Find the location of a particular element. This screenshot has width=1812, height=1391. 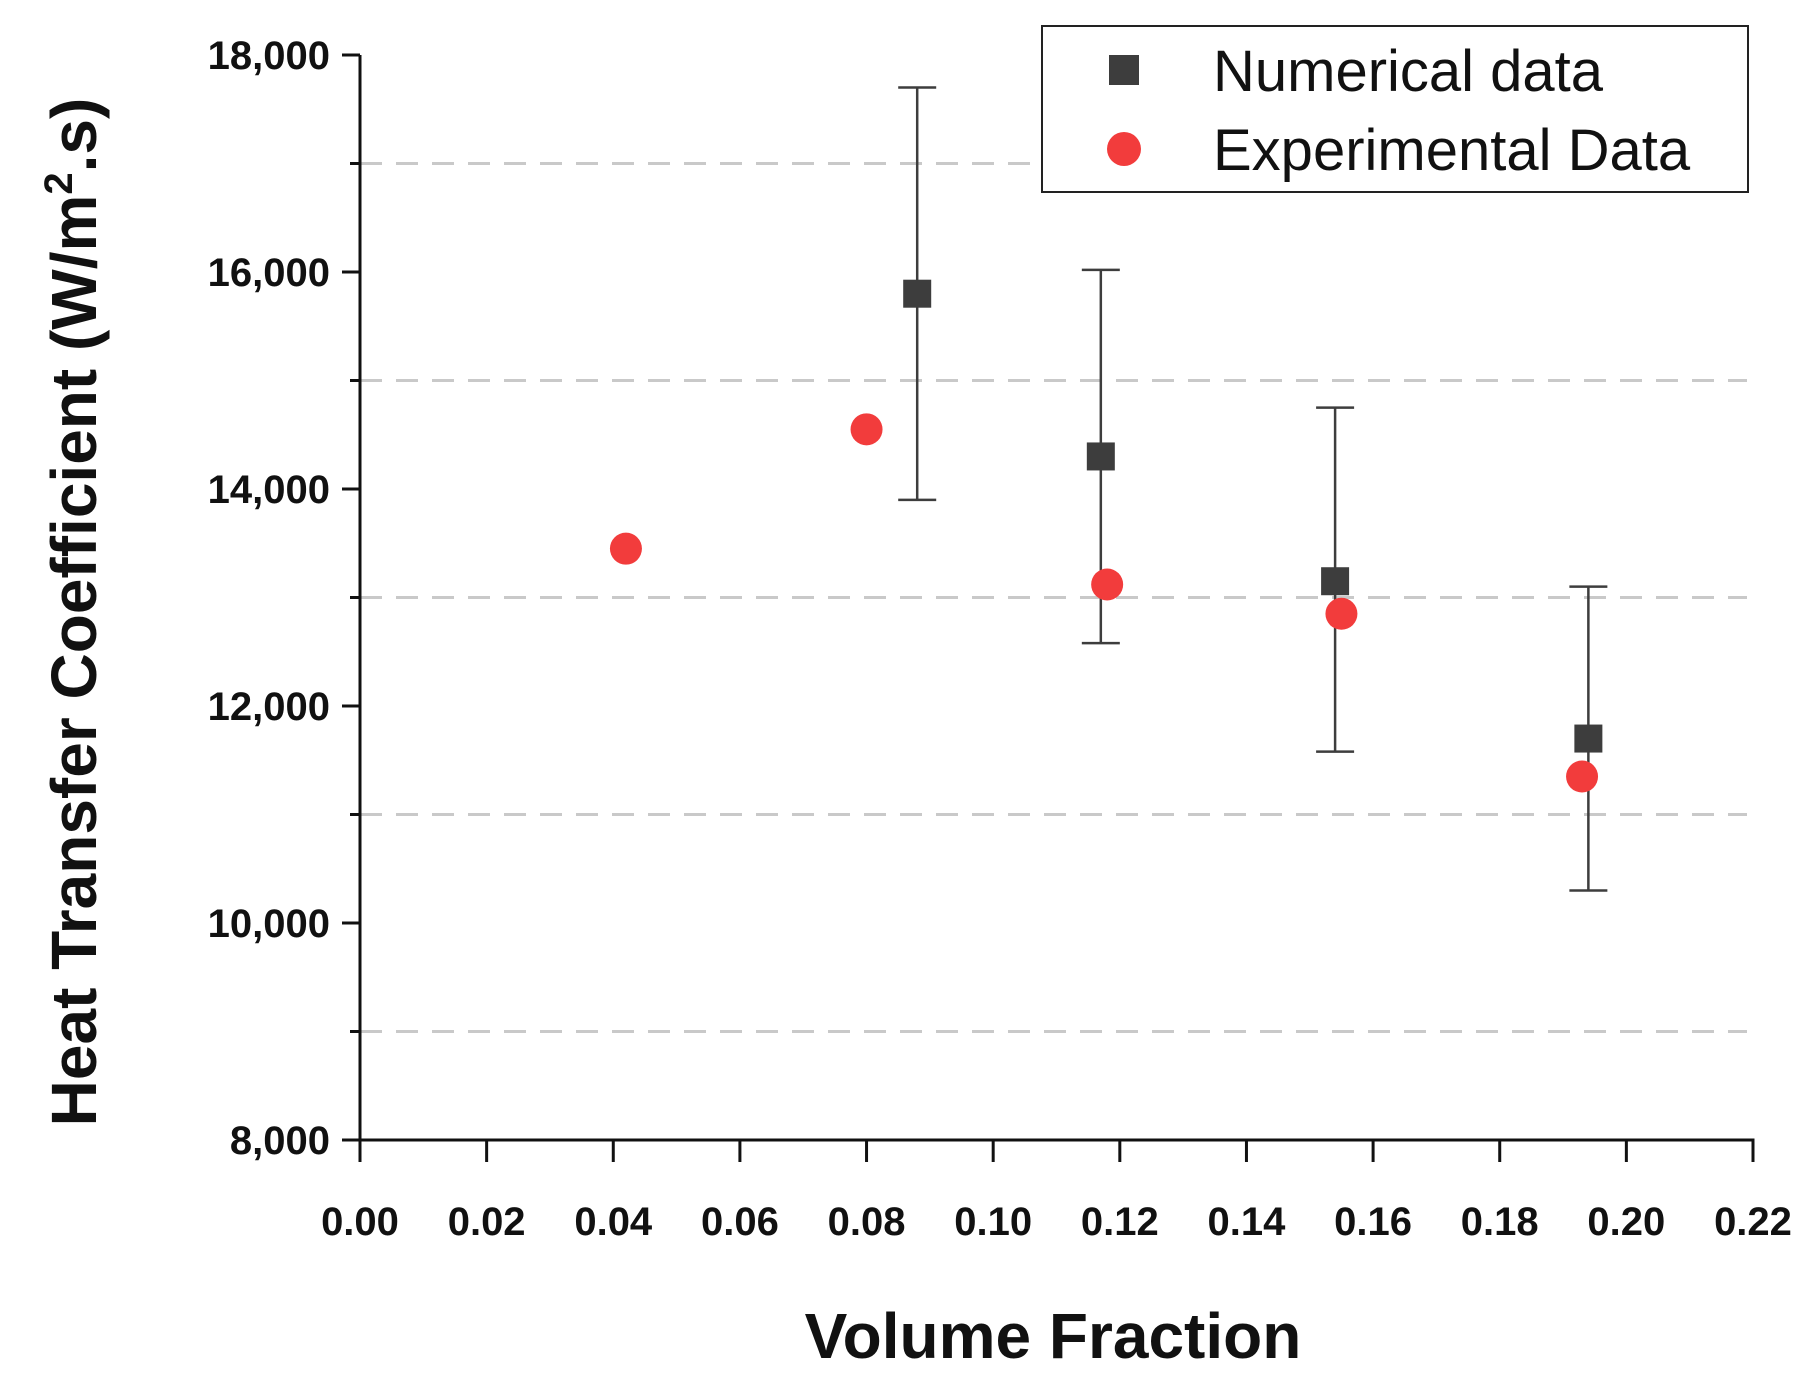

x-tick-label: 0.10 is located at coordinates (993, 1222).